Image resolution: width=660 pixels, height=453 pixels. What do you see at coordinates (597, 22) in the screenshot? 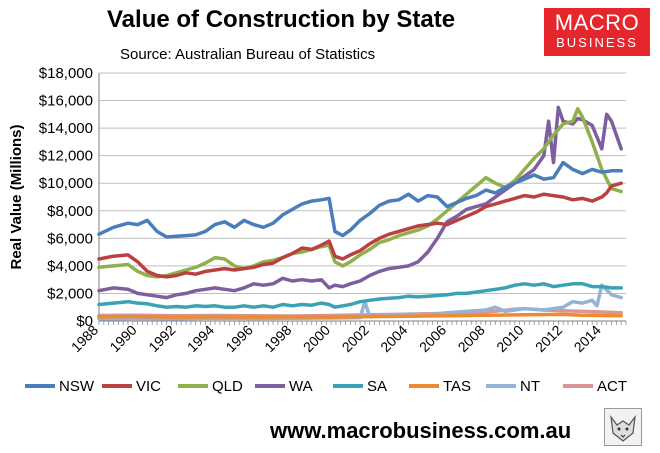
I see `logo-line1: MACRO` at bounding box center [597, 22].